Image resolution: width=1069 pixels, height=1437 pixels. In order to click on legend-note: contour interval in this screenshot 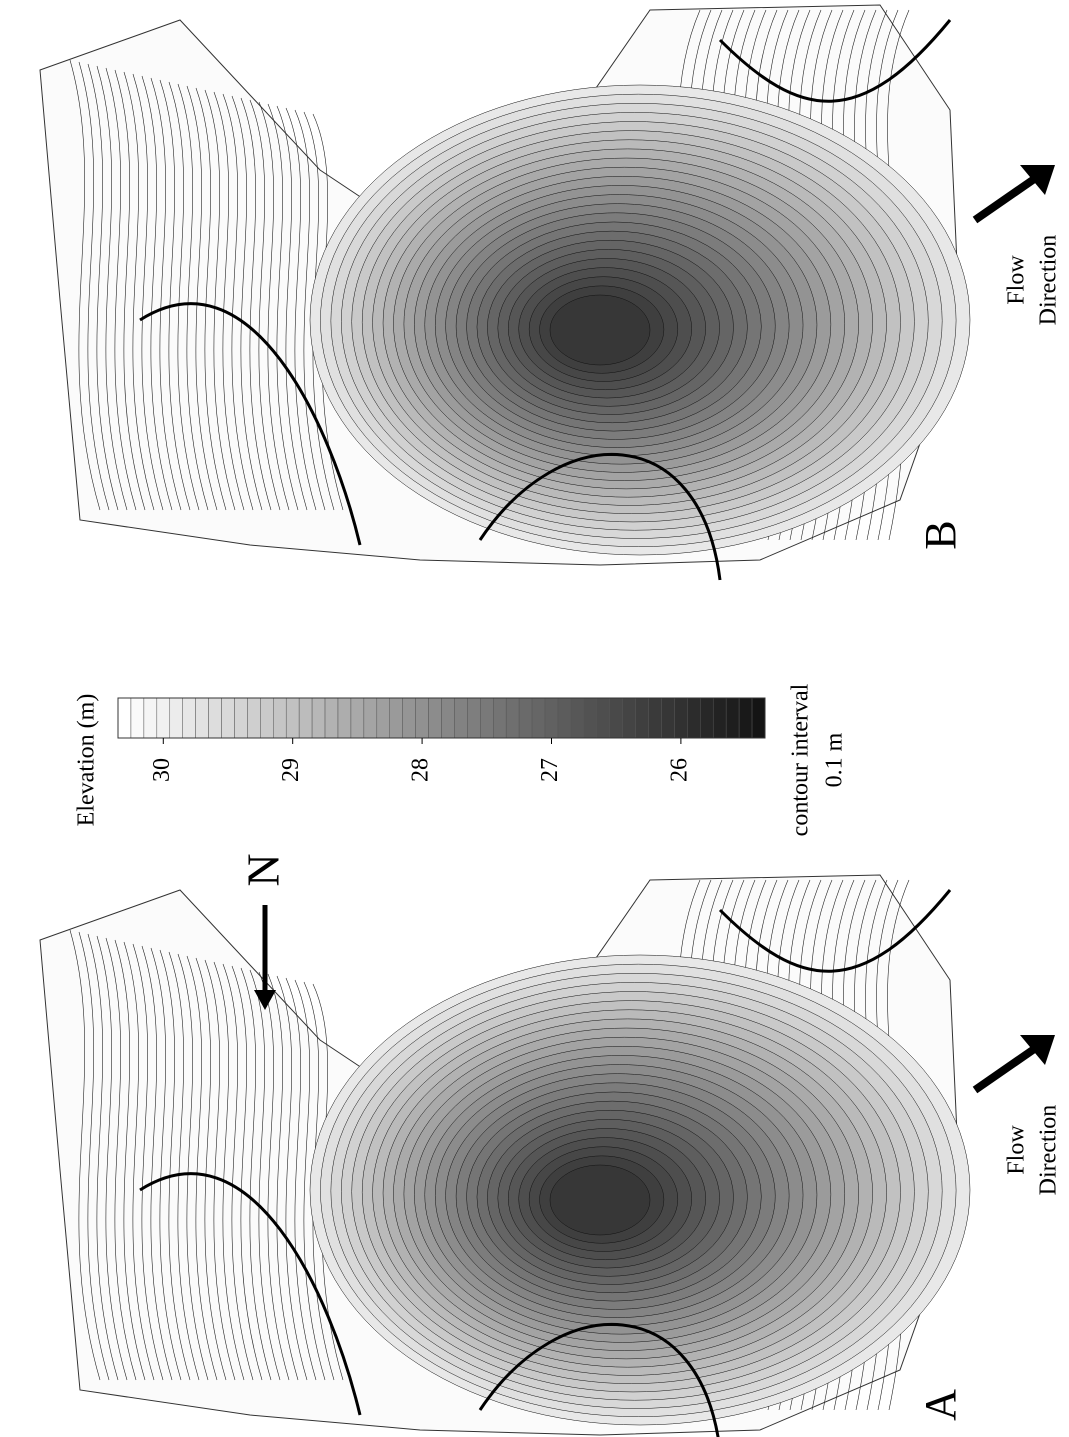, I will do `click(801, 759)`.